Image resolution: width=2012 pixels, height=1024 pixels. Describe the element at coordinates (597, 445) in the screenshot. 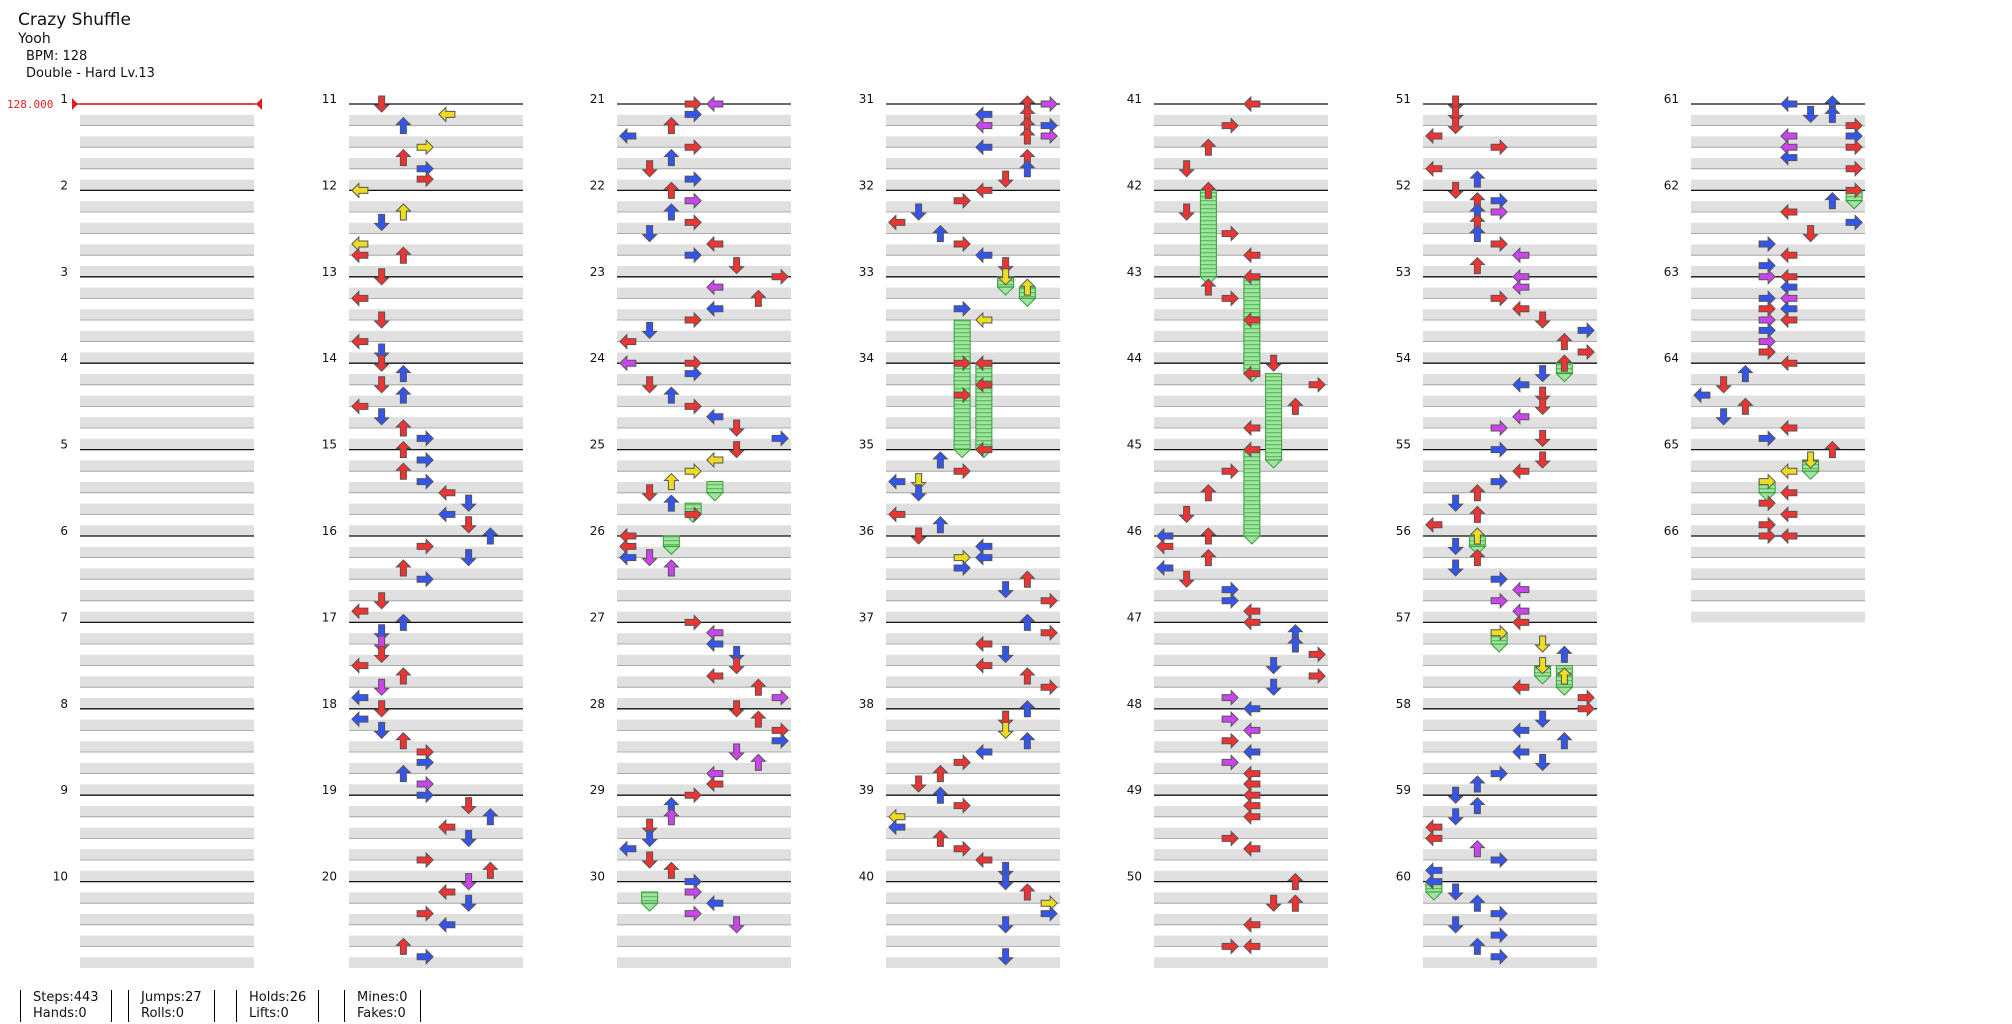

I see `measure-number: 25` at that location.